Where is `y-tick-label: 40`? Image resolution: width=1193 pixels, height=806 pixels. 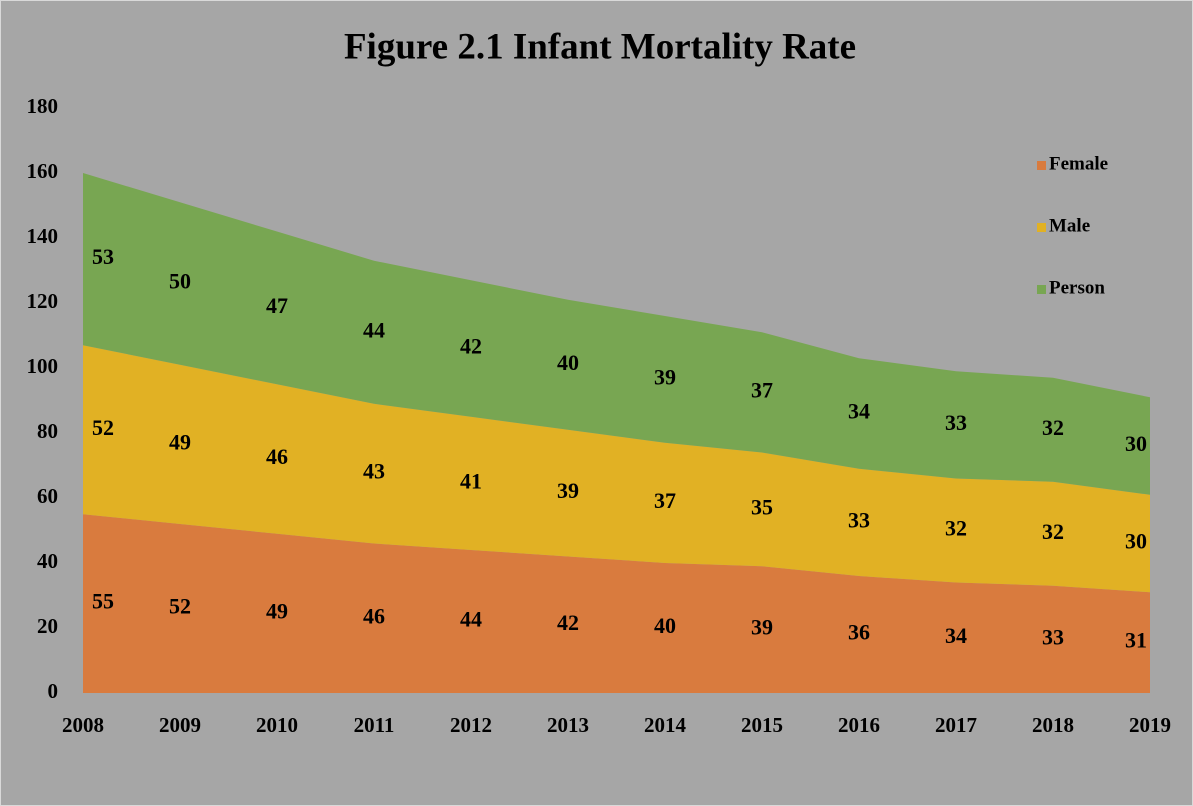
y-tick-label: 40 is located at coordinates (47, 561).